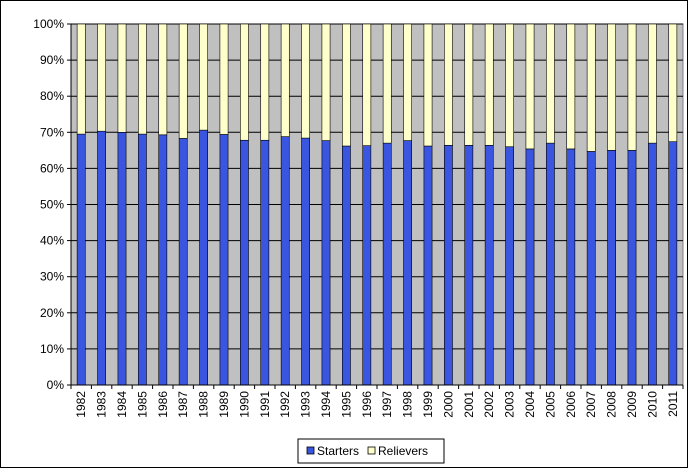 This screenshot has width=688, height=468. Describe the element at coordinates (265, 262) in the screenshot. I see `bar-starters-1991` at that location.